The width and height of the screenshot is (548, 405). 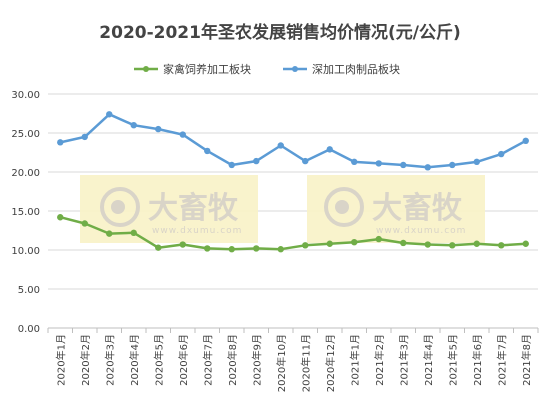 I want to click on x-tick-label-19: 2021年8月, so click(x=526, y=360).